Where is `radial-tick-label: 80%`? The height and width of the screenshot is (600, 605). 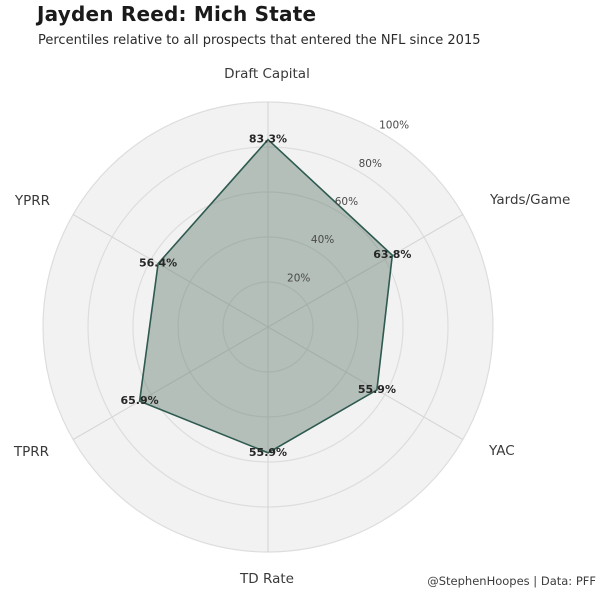
radial-tick-label: 80% is located at coordinates (370, 164).